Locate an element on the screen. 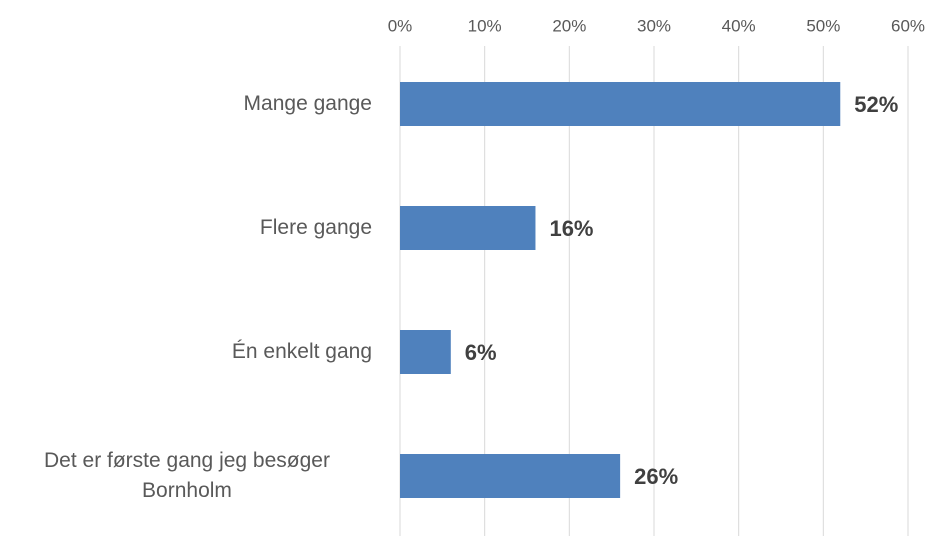 The width and height of the screenshot is (930, 536). y-tick-label: Én enkelt gang is located at coordinates (301, 351).